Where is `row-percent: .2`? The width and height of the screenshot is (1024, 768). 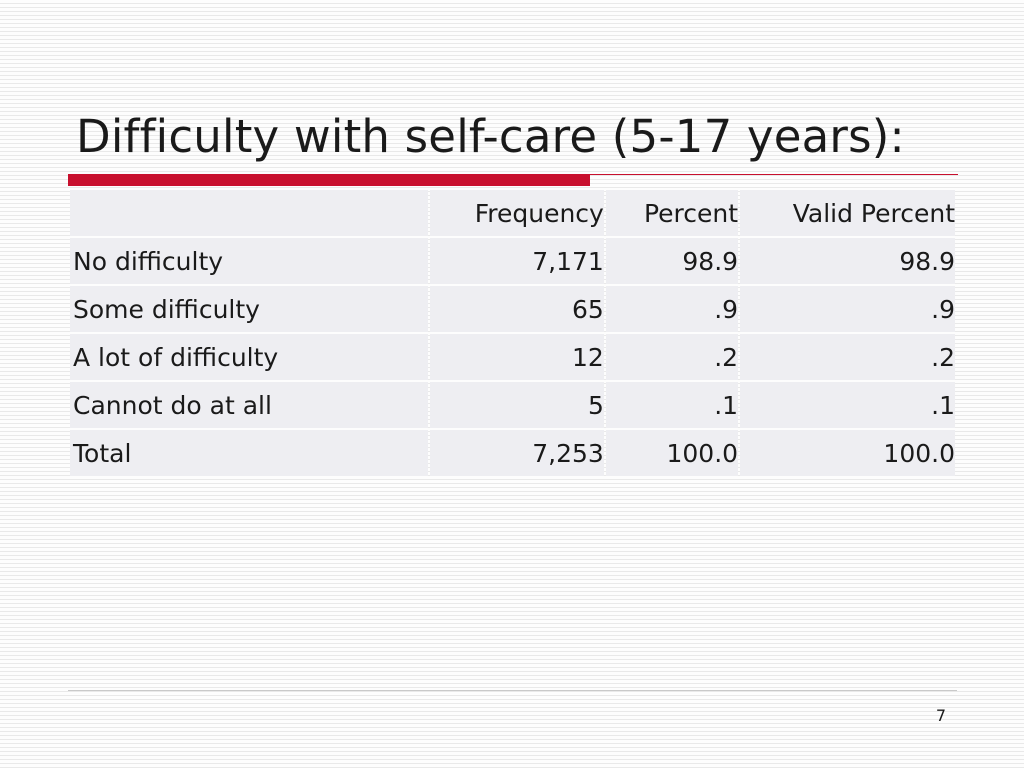 row-percent: .2 is located at coordinates (672, 357).